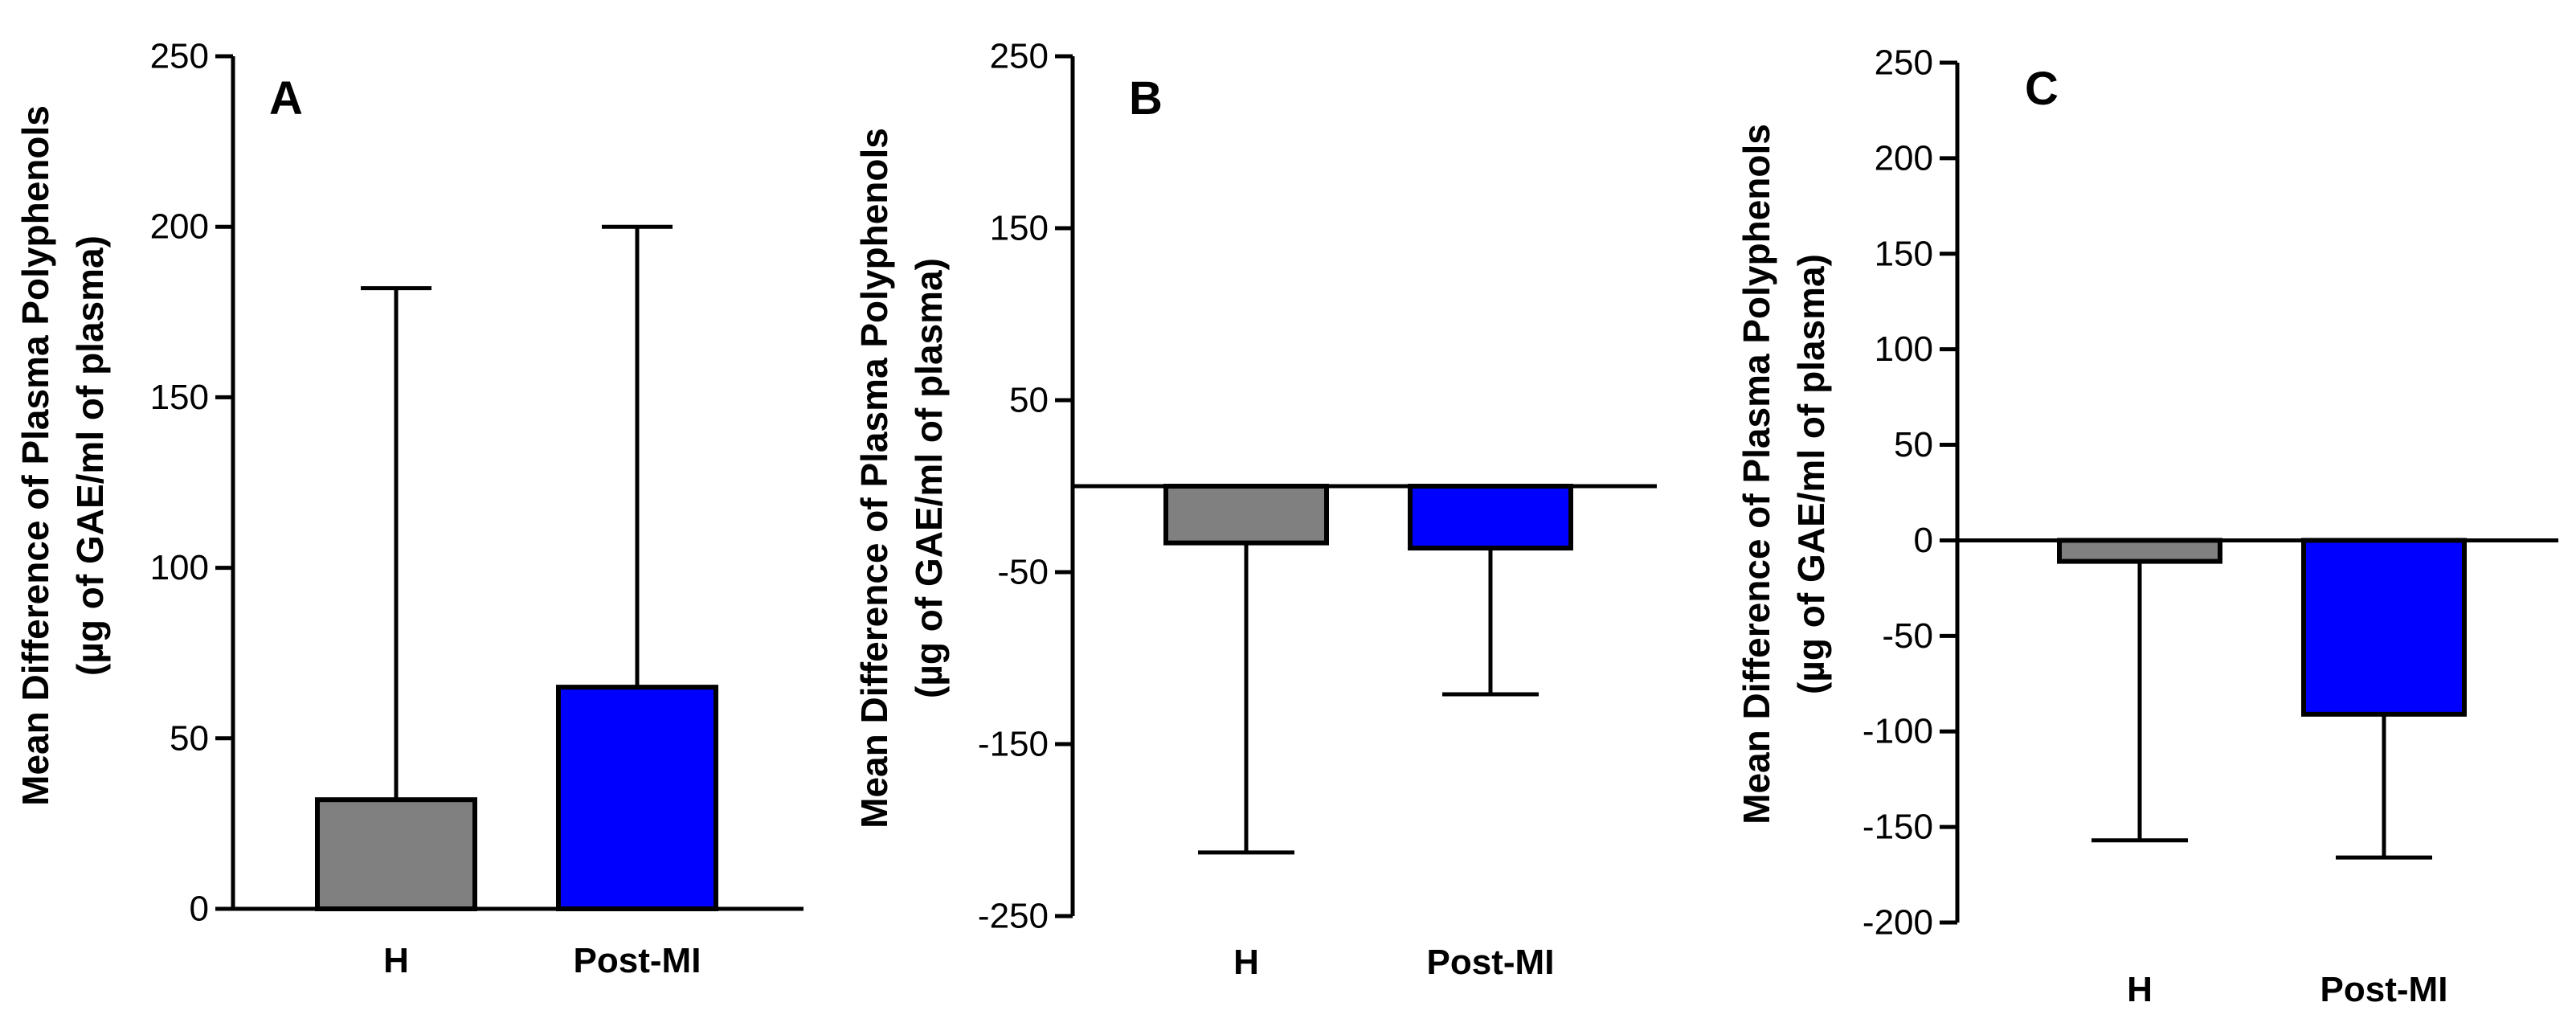  Describe the element at coordinates (1897, 923) in the screenshot. I see `y-tick-label: -200` at that location.